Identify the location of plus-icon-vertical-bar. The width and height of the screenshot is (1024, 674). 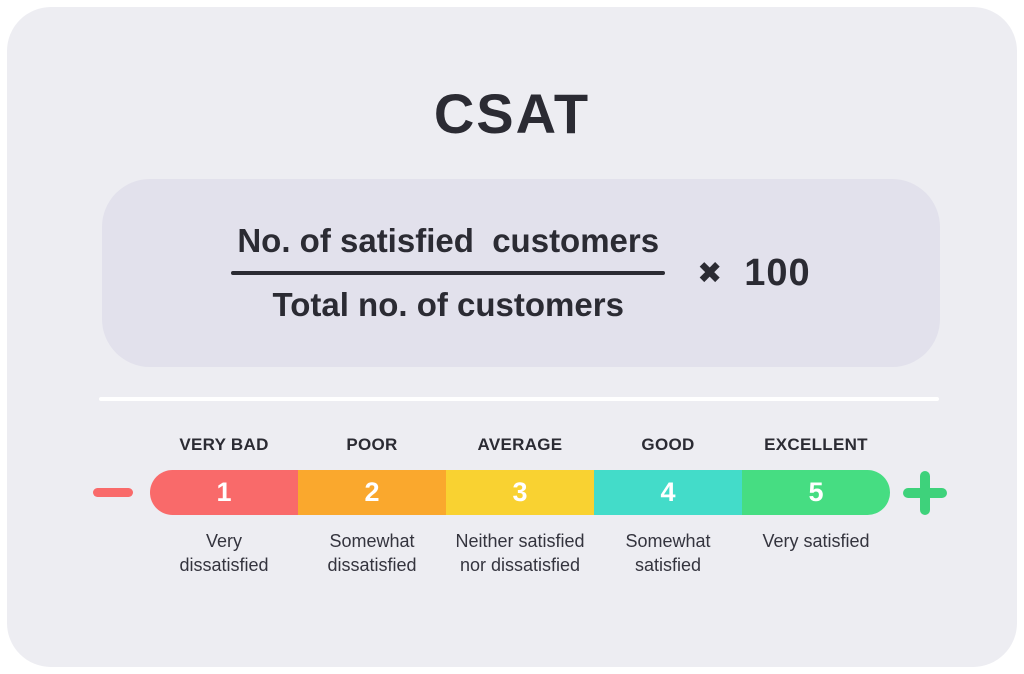
(925, 493).